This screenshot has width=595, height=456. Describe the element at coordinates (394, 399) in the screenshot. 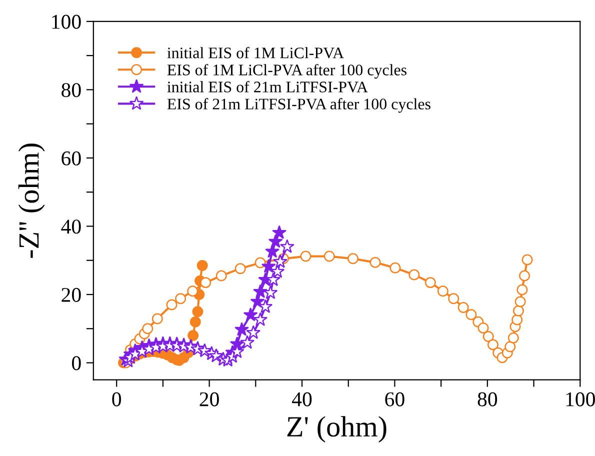

I see `x-tick-label: 60` at that location.